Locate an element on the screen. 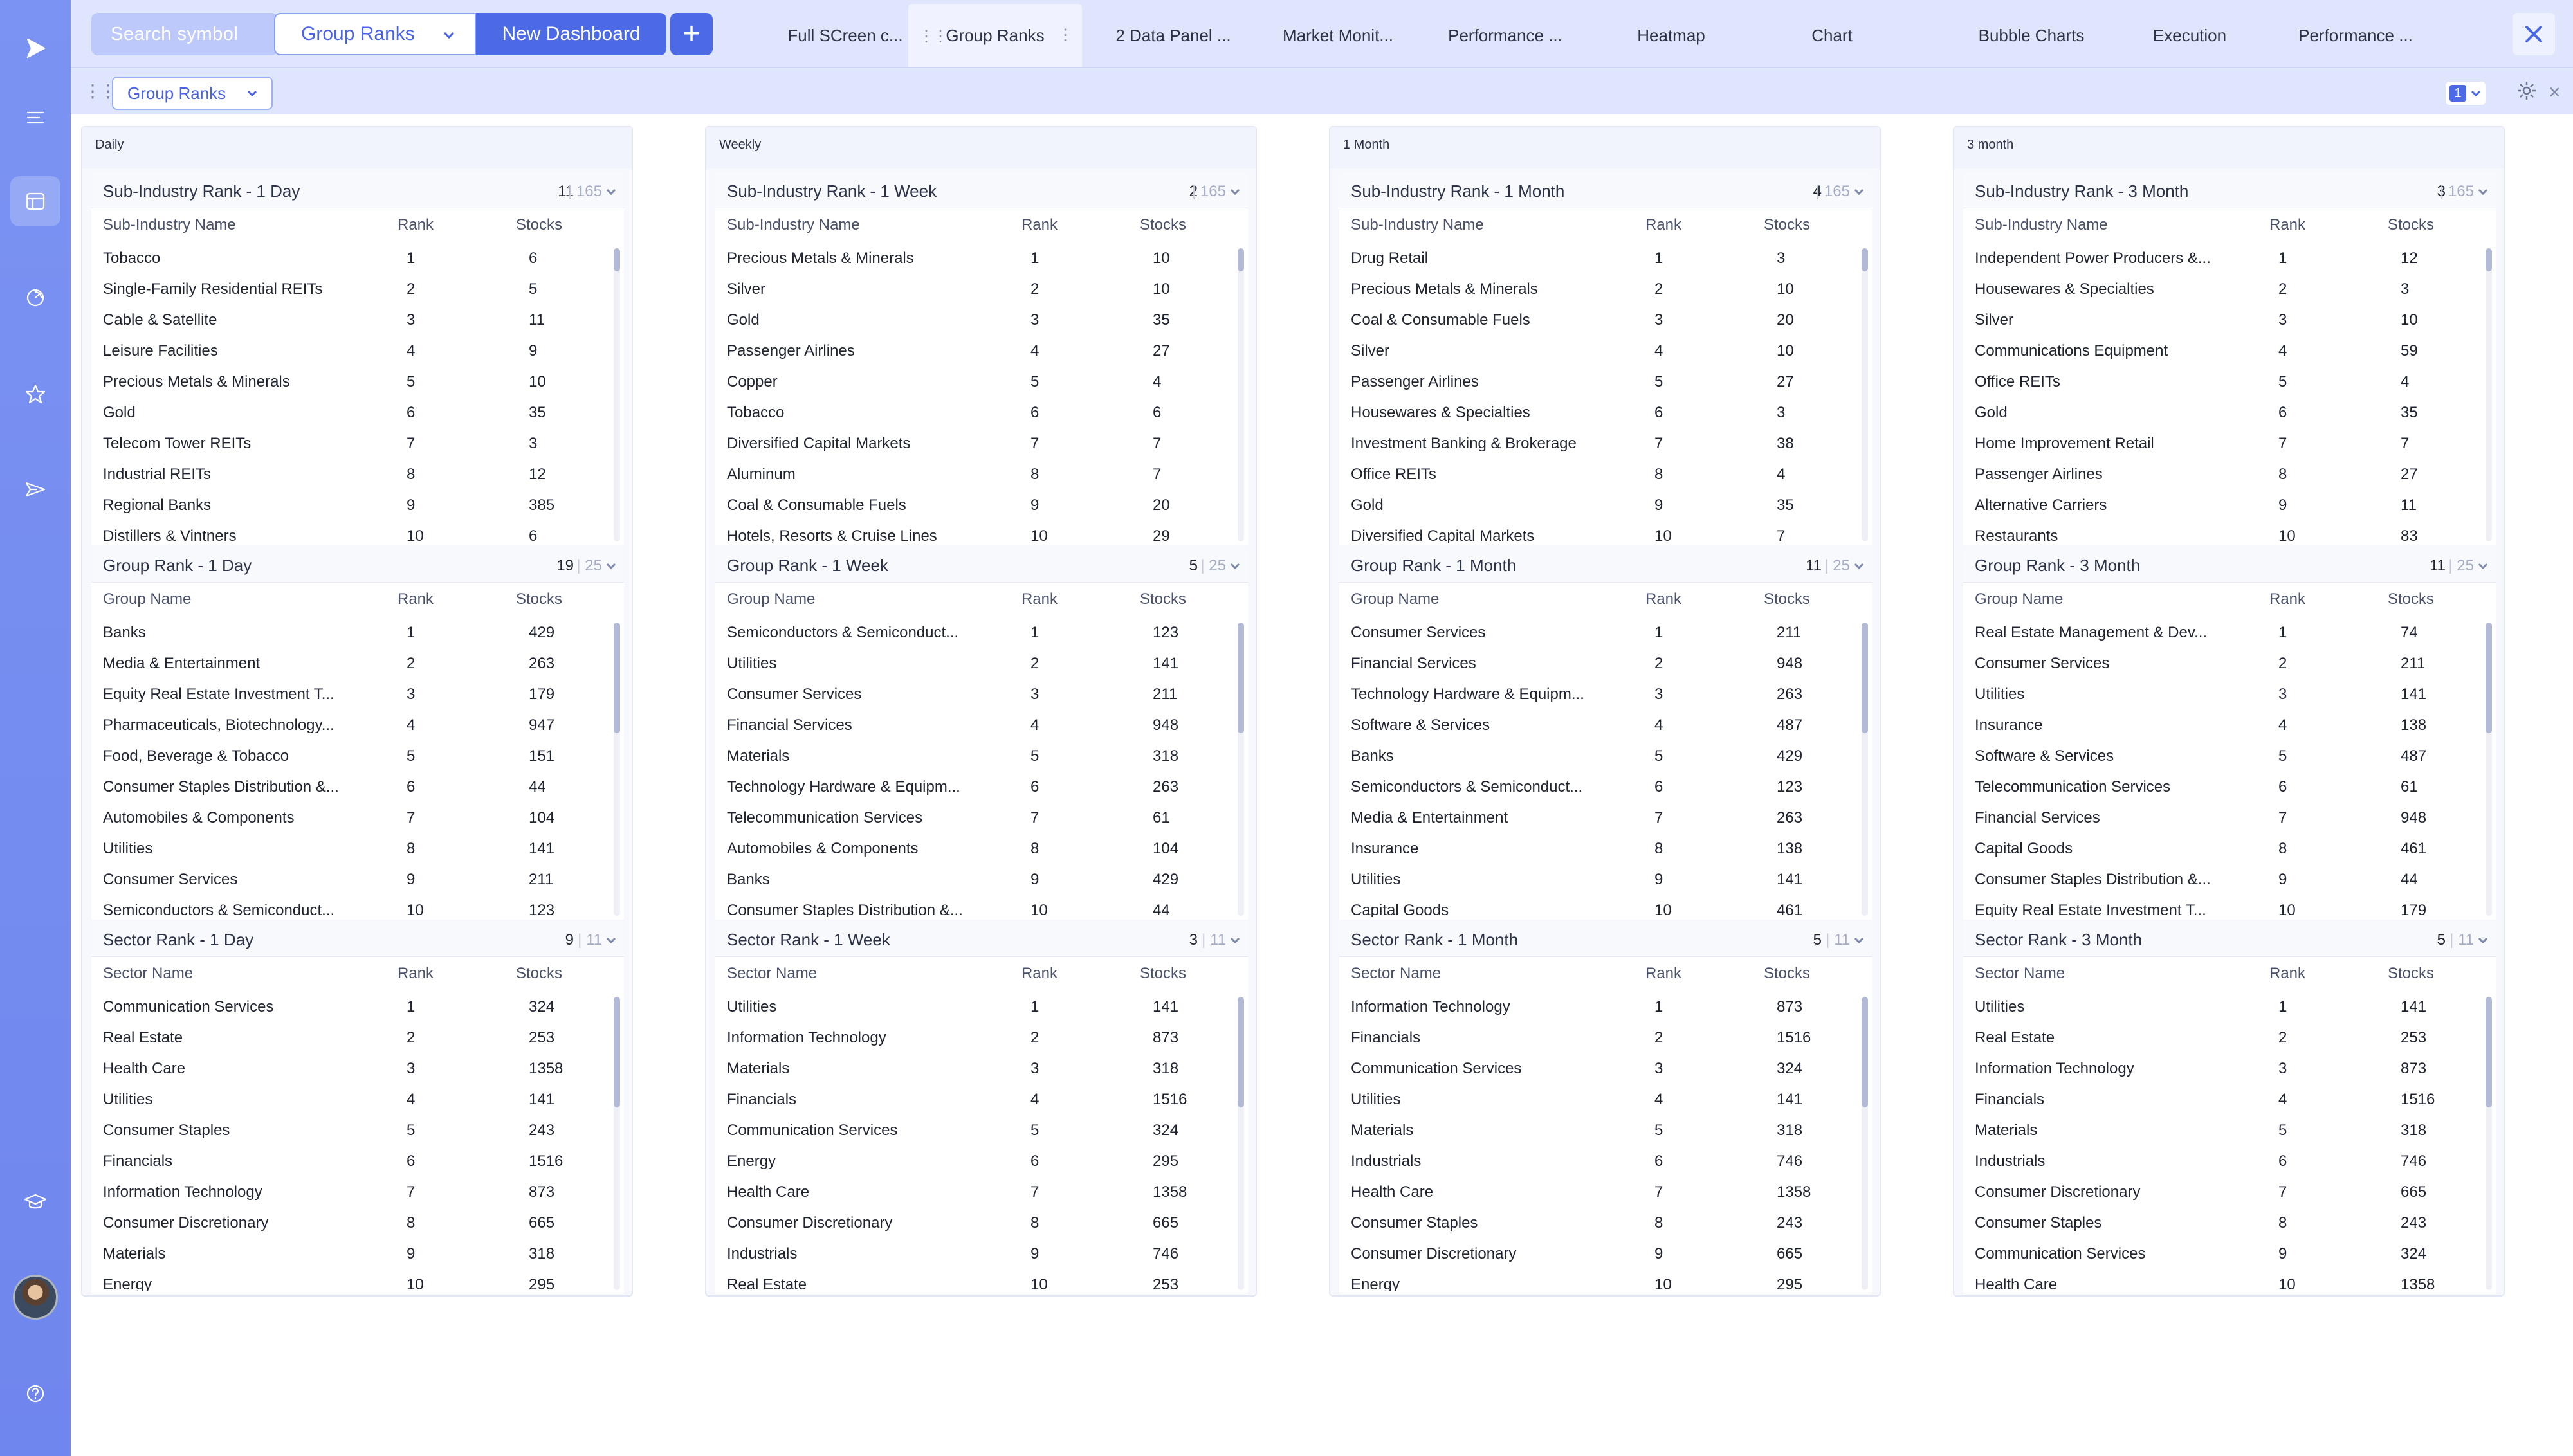  dashboard-icon is located at coordinates (35, 201).